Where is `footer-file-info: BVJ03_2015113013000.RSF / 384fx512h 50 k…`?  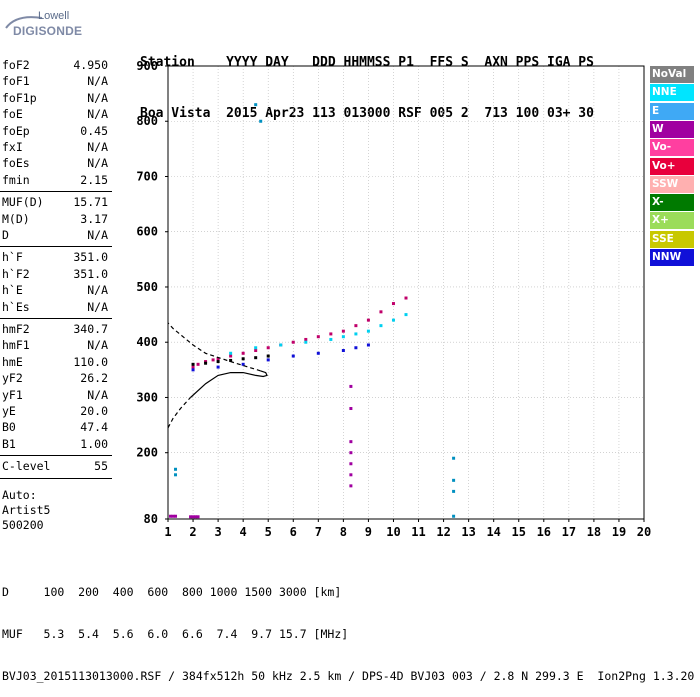 footer-file-info: BVJ03_2015113013000.RSF / 384fx512h 50 k… is located at coordinates (348, 676).